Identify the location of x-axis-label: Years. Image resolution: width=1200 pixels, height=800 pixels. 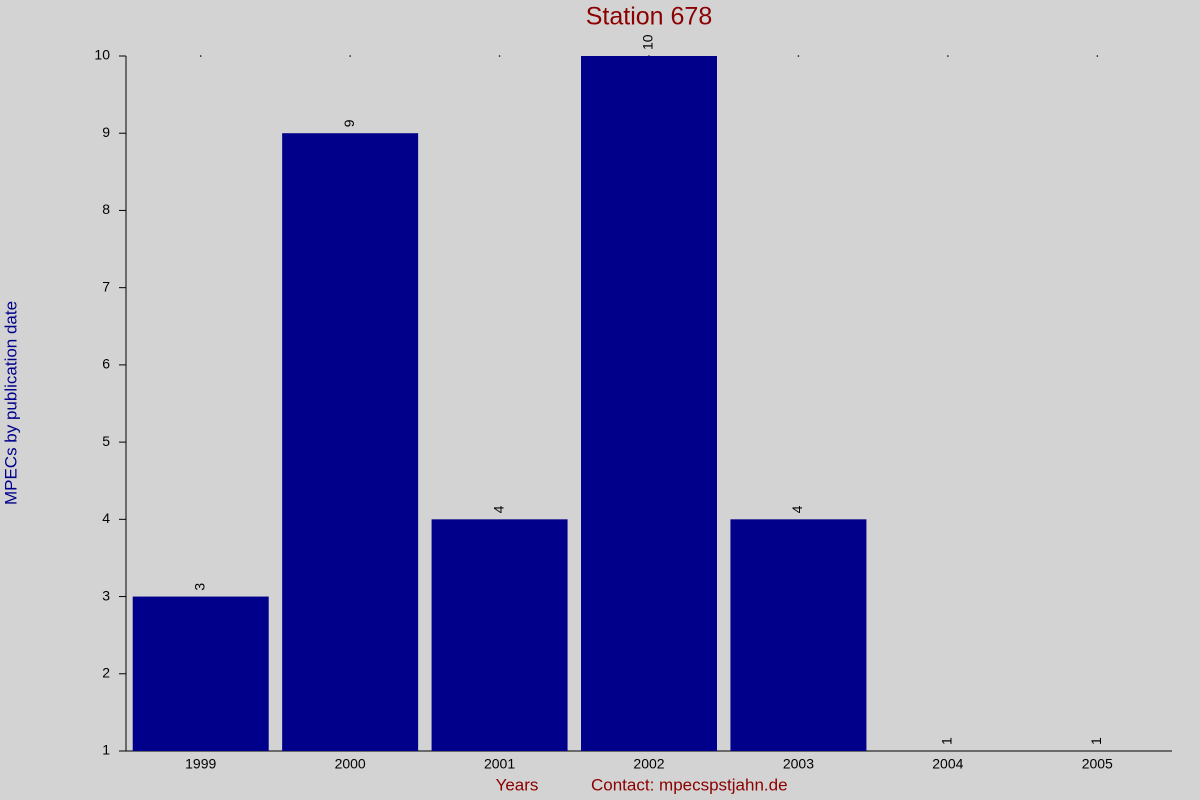
(517, 784).